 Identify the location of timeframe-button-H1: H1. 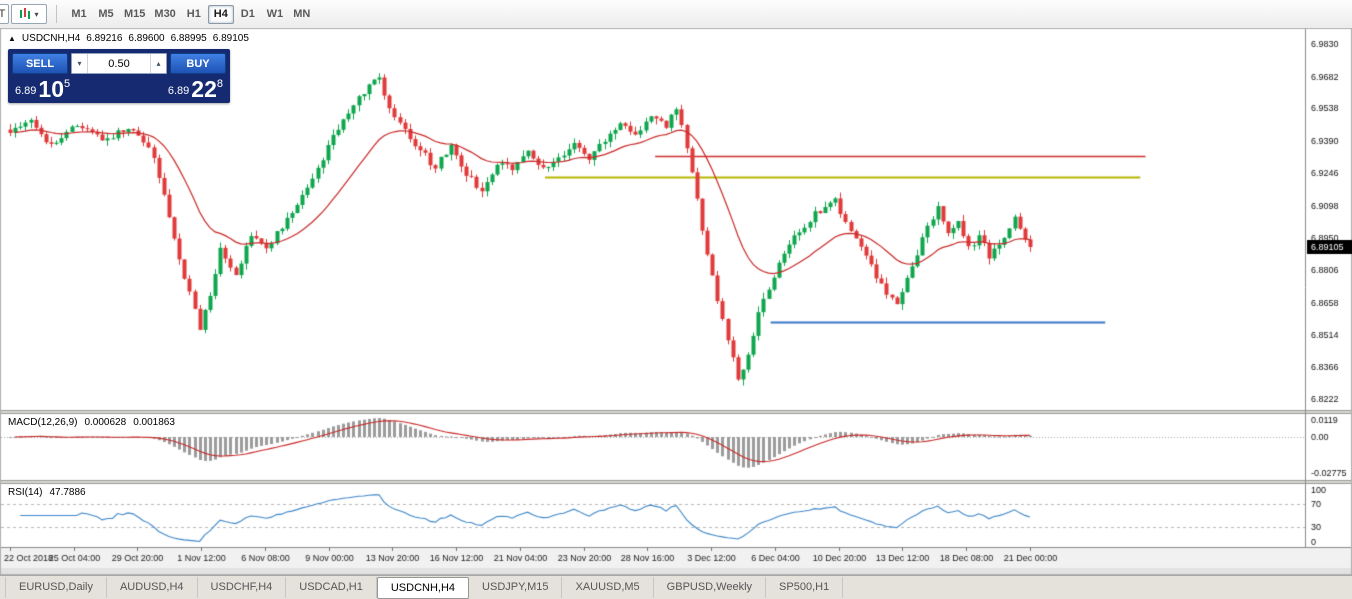
(193, 14).